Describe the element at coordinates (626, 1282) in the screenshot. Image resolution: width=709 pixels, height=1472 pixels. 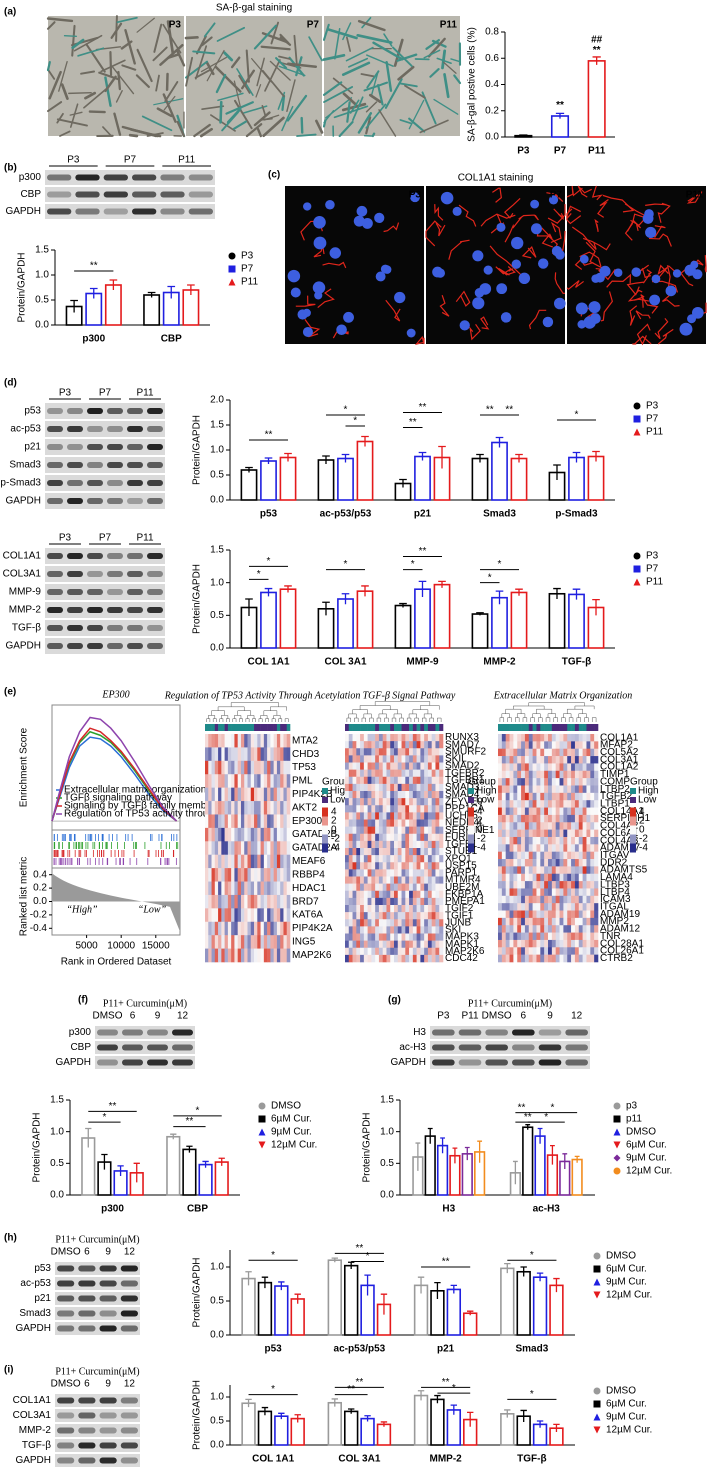
I see `legend-label: 9µM Cur.` at that location.